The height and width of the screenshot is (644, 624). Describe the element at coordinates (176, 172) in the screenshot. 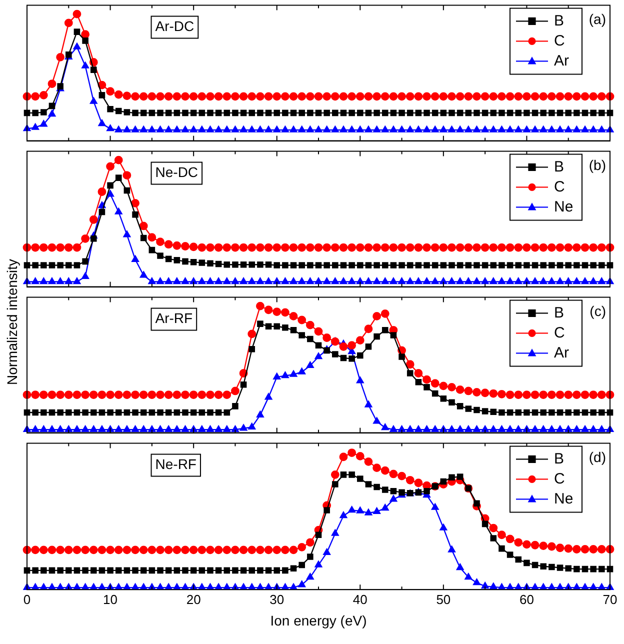

I see `annotation: Ne-DC` at that location.